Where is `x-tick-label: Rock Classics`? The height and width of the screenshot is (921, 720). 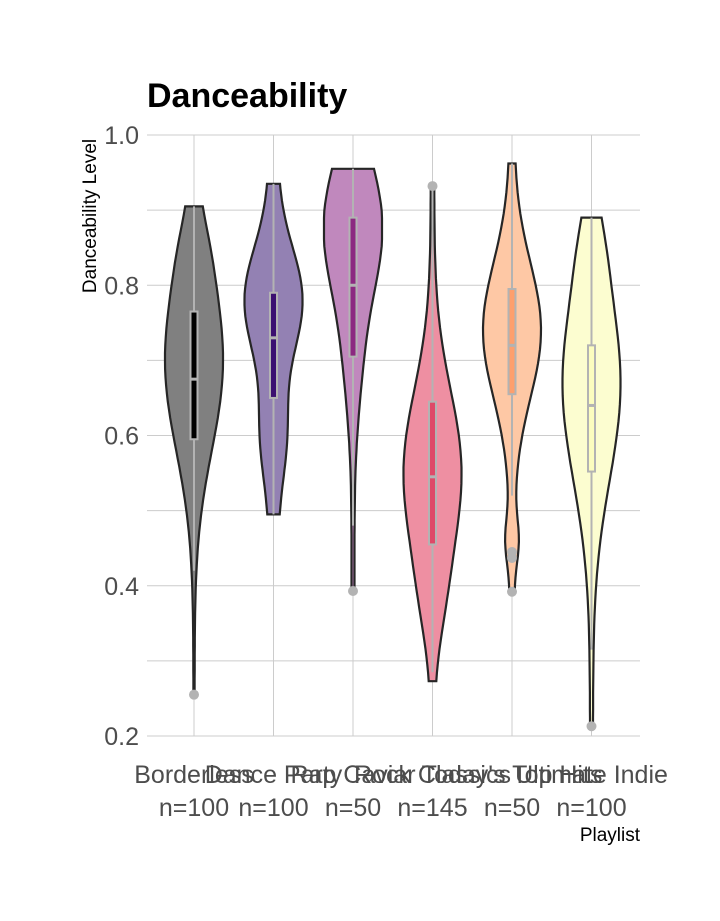
x-tick-label: Rock Classics is located at coordinates (432, 775).